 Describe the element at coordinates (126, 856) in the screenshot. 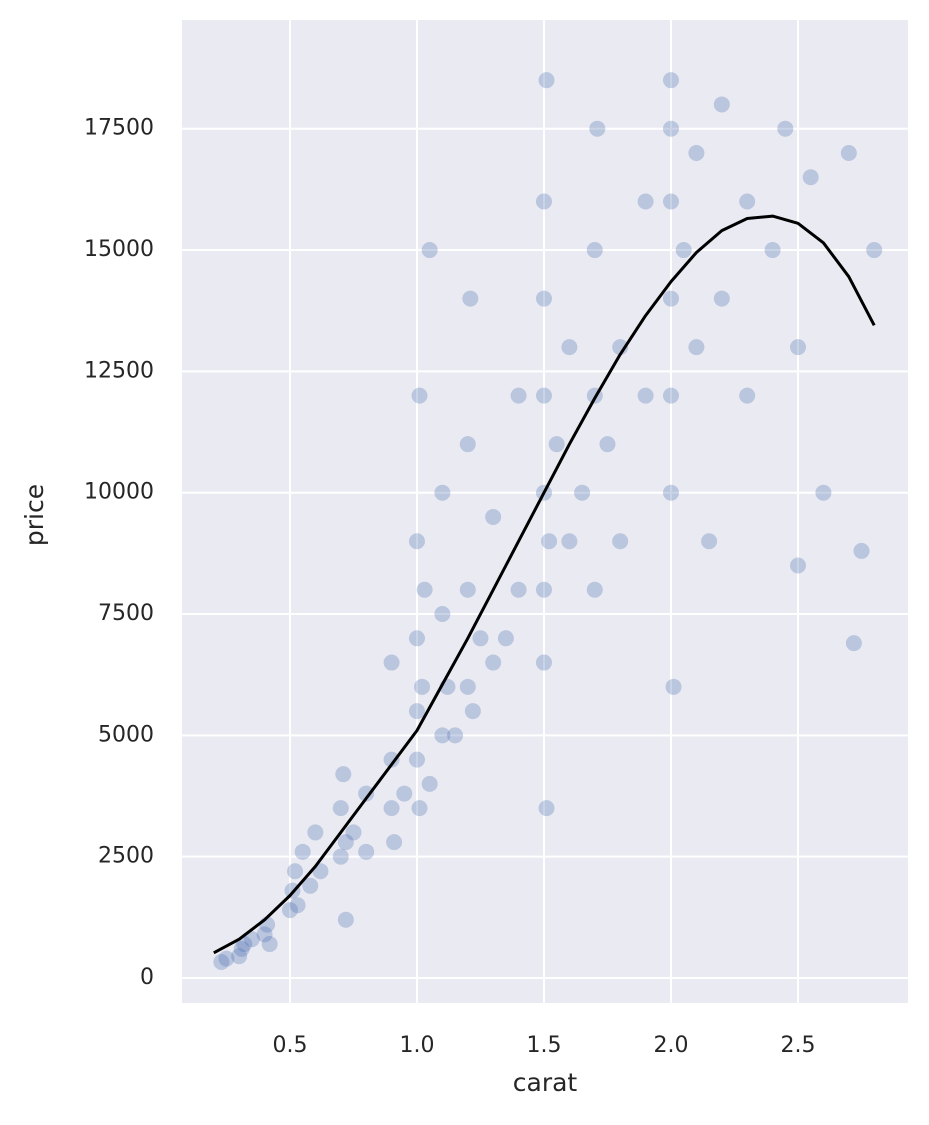

I see `y-tick-label: 2500` at that location.